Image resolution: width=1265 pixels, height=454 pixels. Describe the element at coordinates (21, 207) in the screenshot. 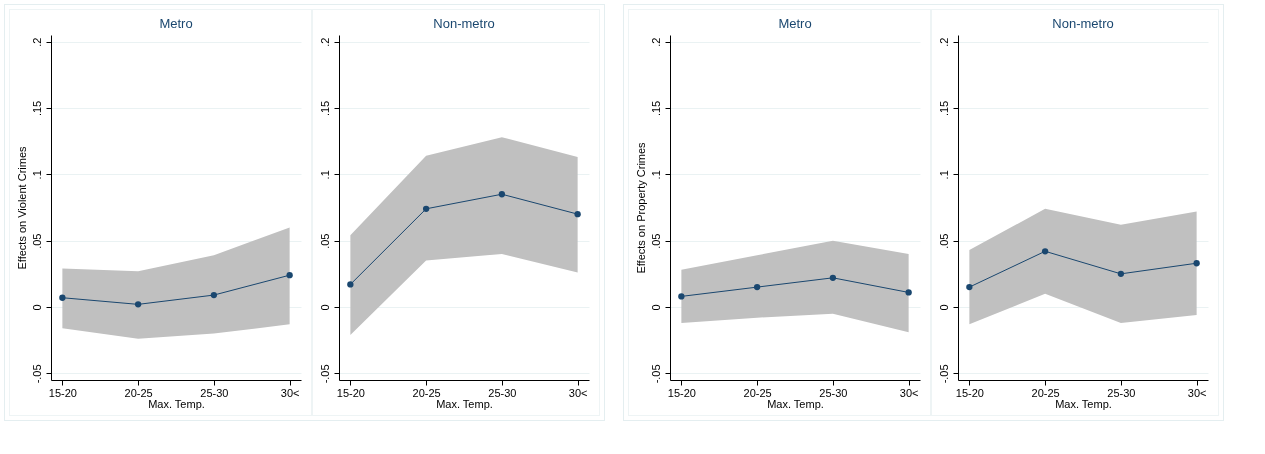

I see `y-axis-title: Effects on Violent Crimes` at that location.